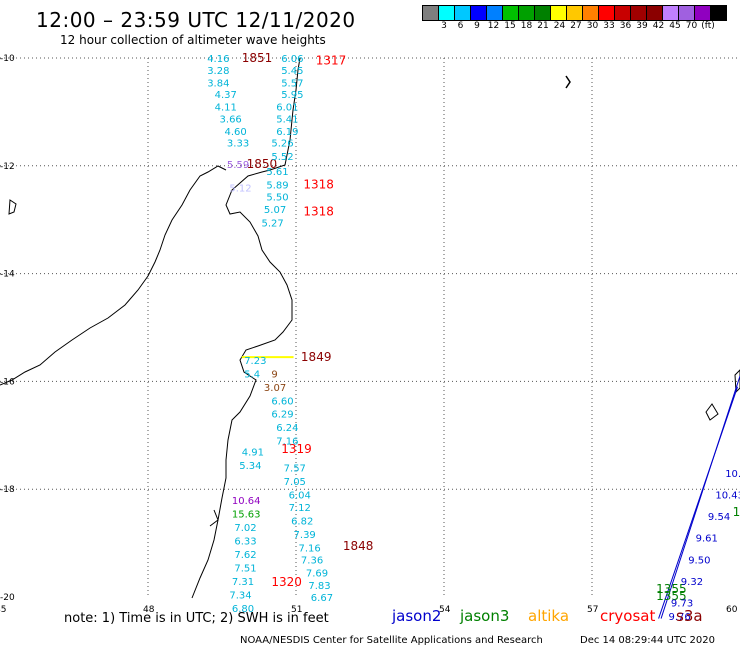 The image size is (740, 650). What do you see at coordinates (292, 95) in the screenshot?
I see `wave-height-label: 5.95` at bounding box center [292, 95].